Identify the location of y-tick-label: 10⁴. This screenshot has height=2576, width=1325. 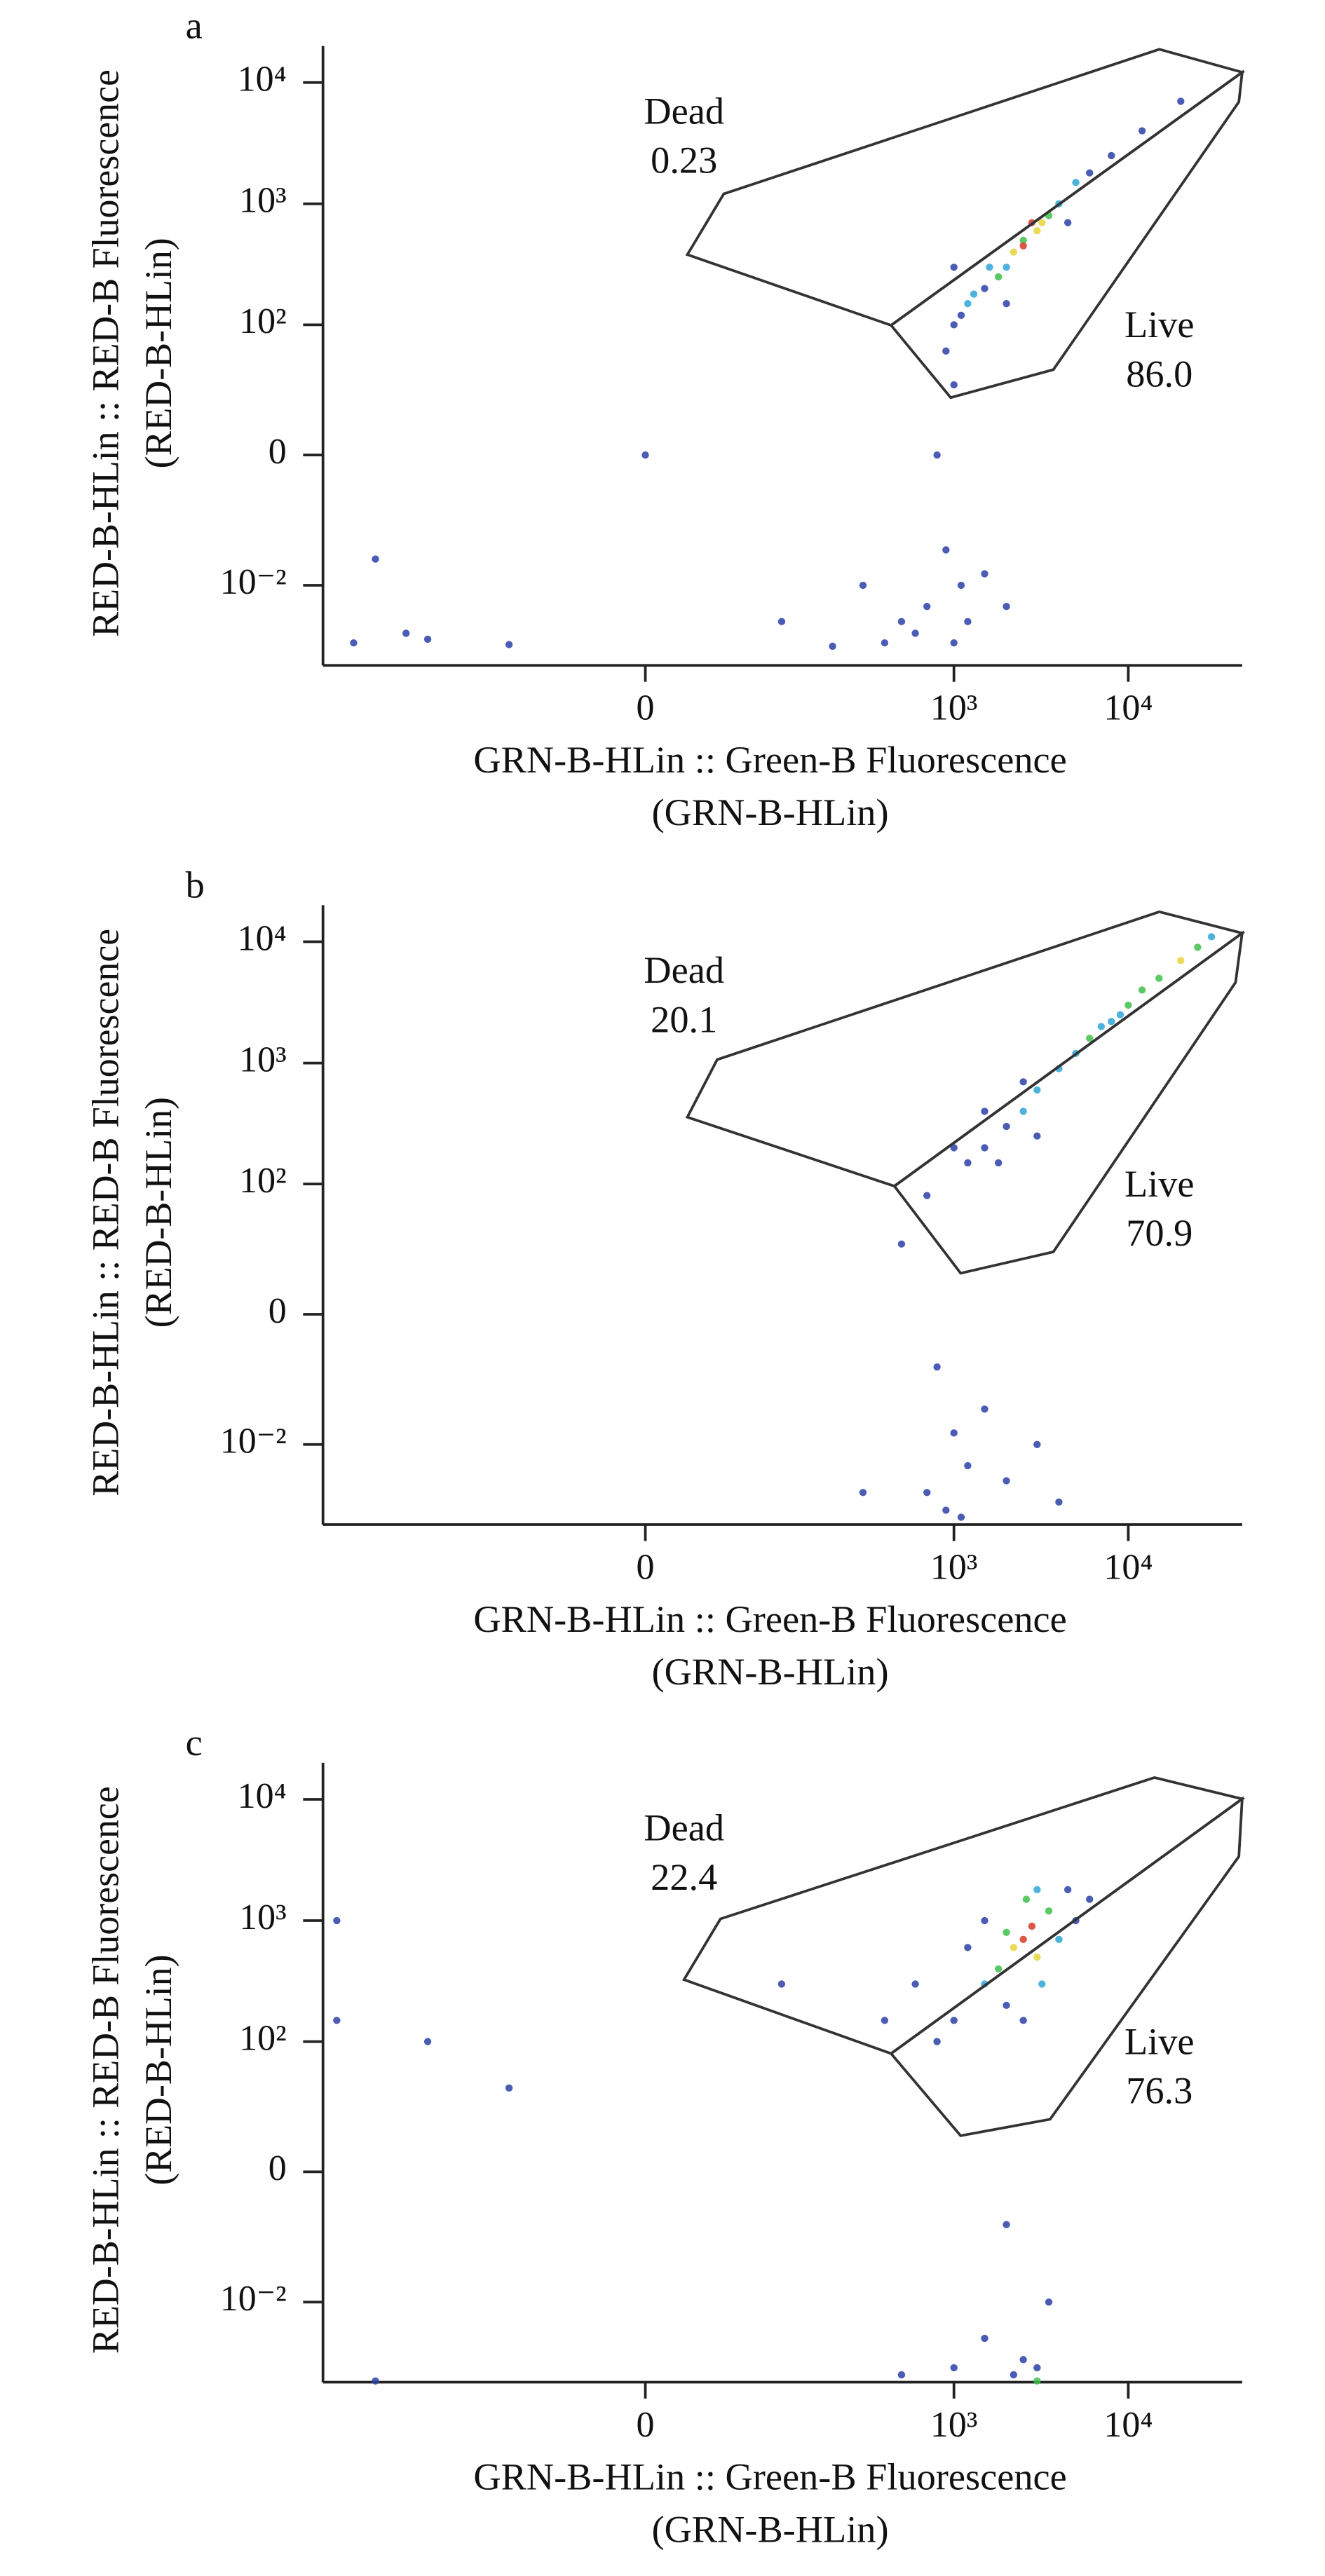
(262, 1796).